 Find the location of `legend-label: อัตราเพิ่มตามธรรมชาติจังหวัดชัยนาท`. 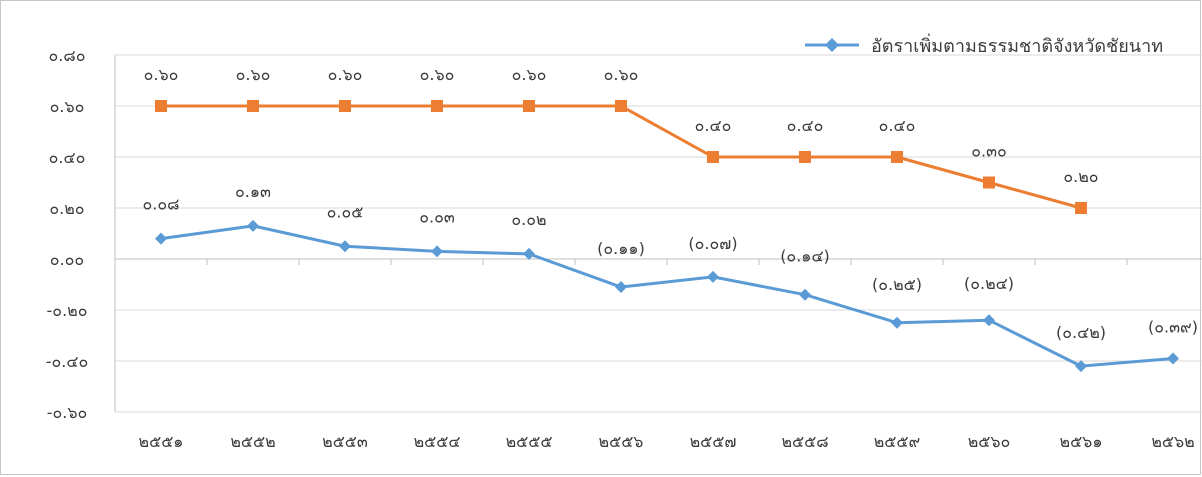

legend-label: อัตราเพิ่มตามธรรมชาติจังหวัดชัยนาท is located at coordinates (1017, 45).